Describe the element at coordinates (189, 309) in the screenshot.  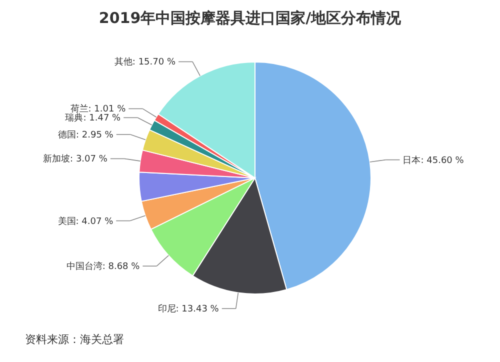
I see `slice-label: 印尼: 13.43 %` at that location.